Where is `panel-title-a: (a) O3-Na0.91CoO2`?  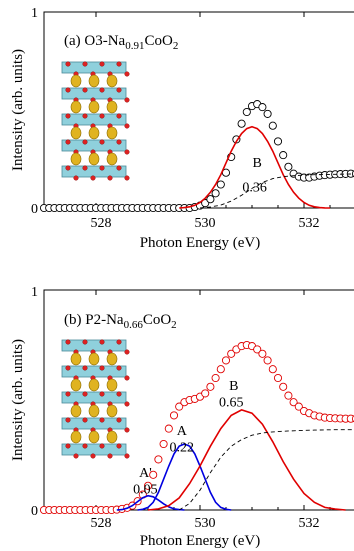
panel-title-a: (a) O3-Na0.91CoO2 is located at coordinates (121, 42).